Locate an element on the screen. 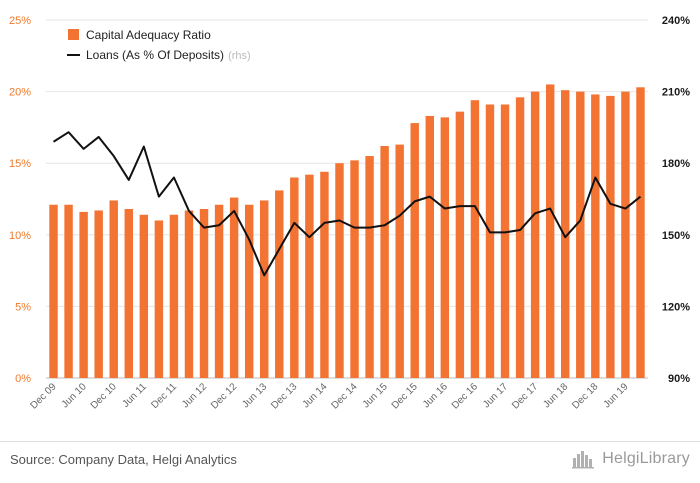 Image resolution: width=700 pixels, height=483 pixels. brand-logo: HelgiLibrary is located at coordinates (631, 459).